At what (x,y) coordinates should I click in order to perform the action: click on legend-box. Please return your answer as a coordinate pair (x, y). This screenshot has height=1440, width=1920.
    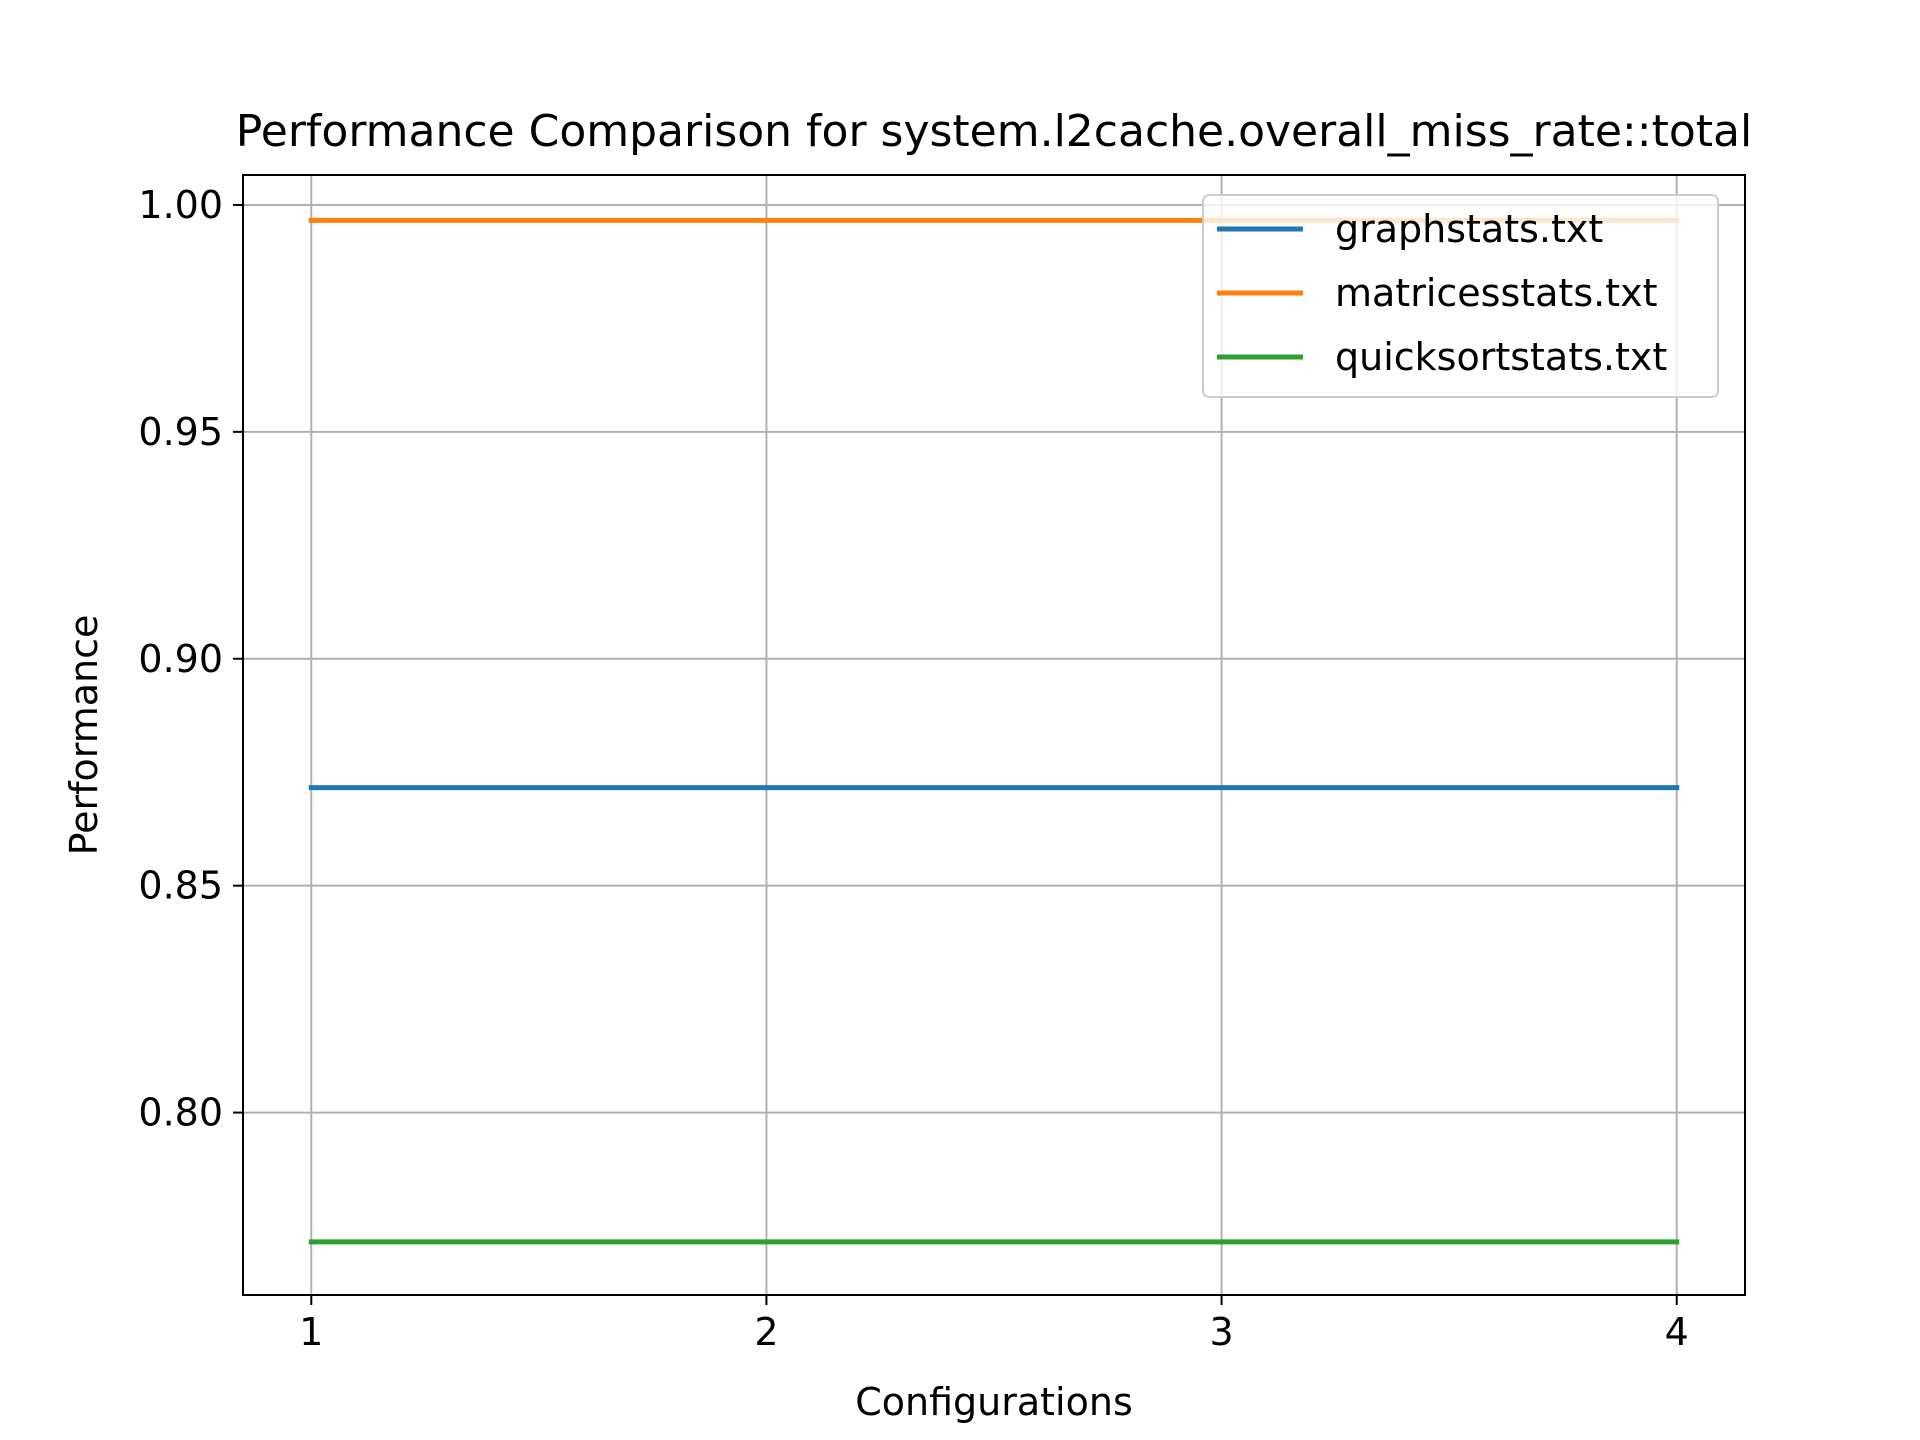
    Looking at the image, I should click on (1460, 296).